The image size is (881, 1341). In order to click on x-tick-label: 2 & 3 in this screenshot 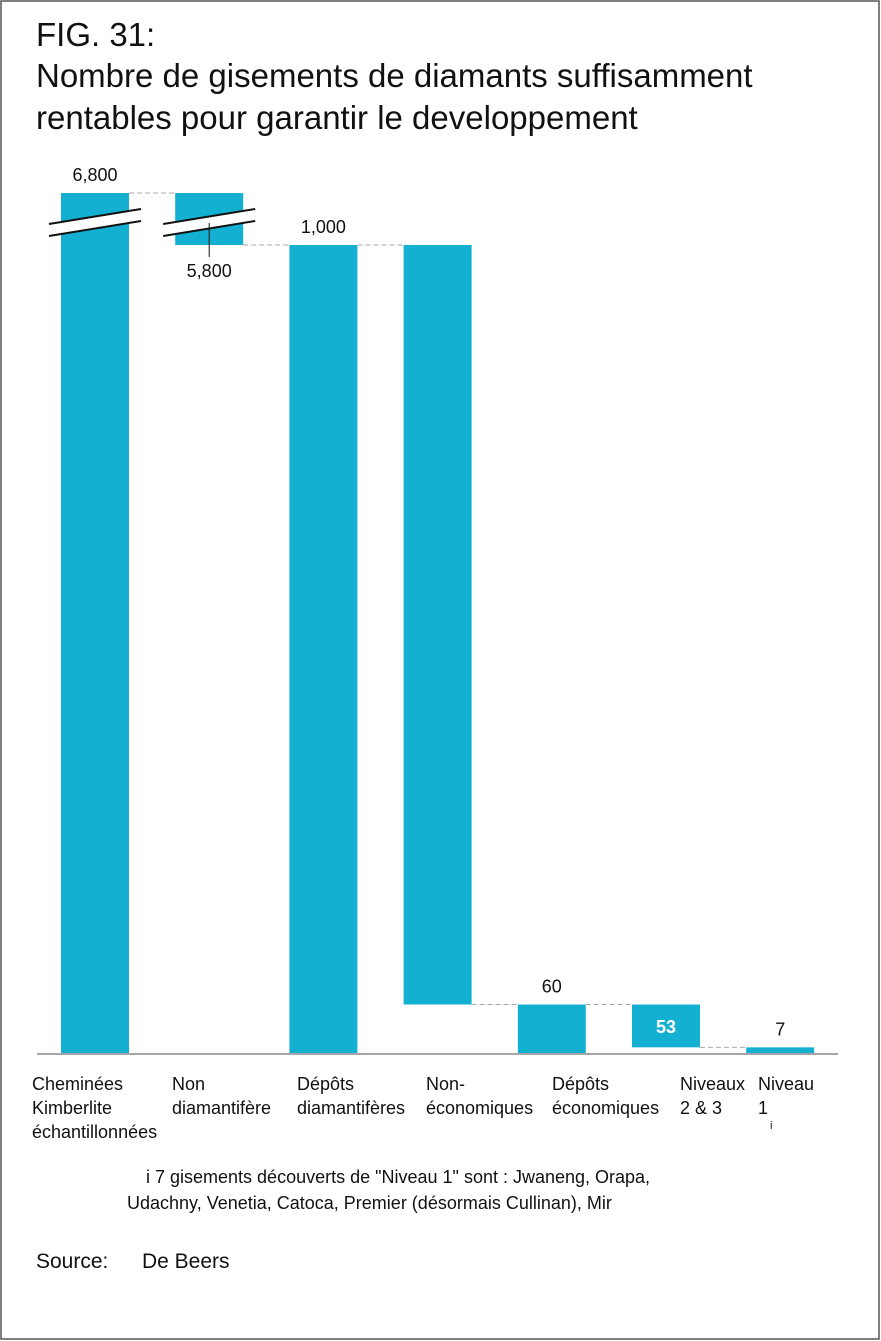, I will do `click(701, 1108)`.